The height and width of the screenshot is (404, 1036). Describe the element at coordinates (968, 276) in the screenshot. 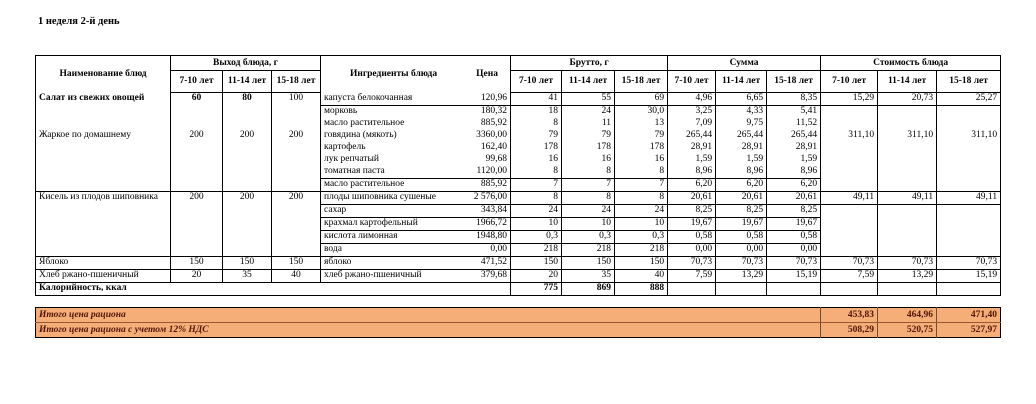

I see `cost-cell: 15,19` at that location.